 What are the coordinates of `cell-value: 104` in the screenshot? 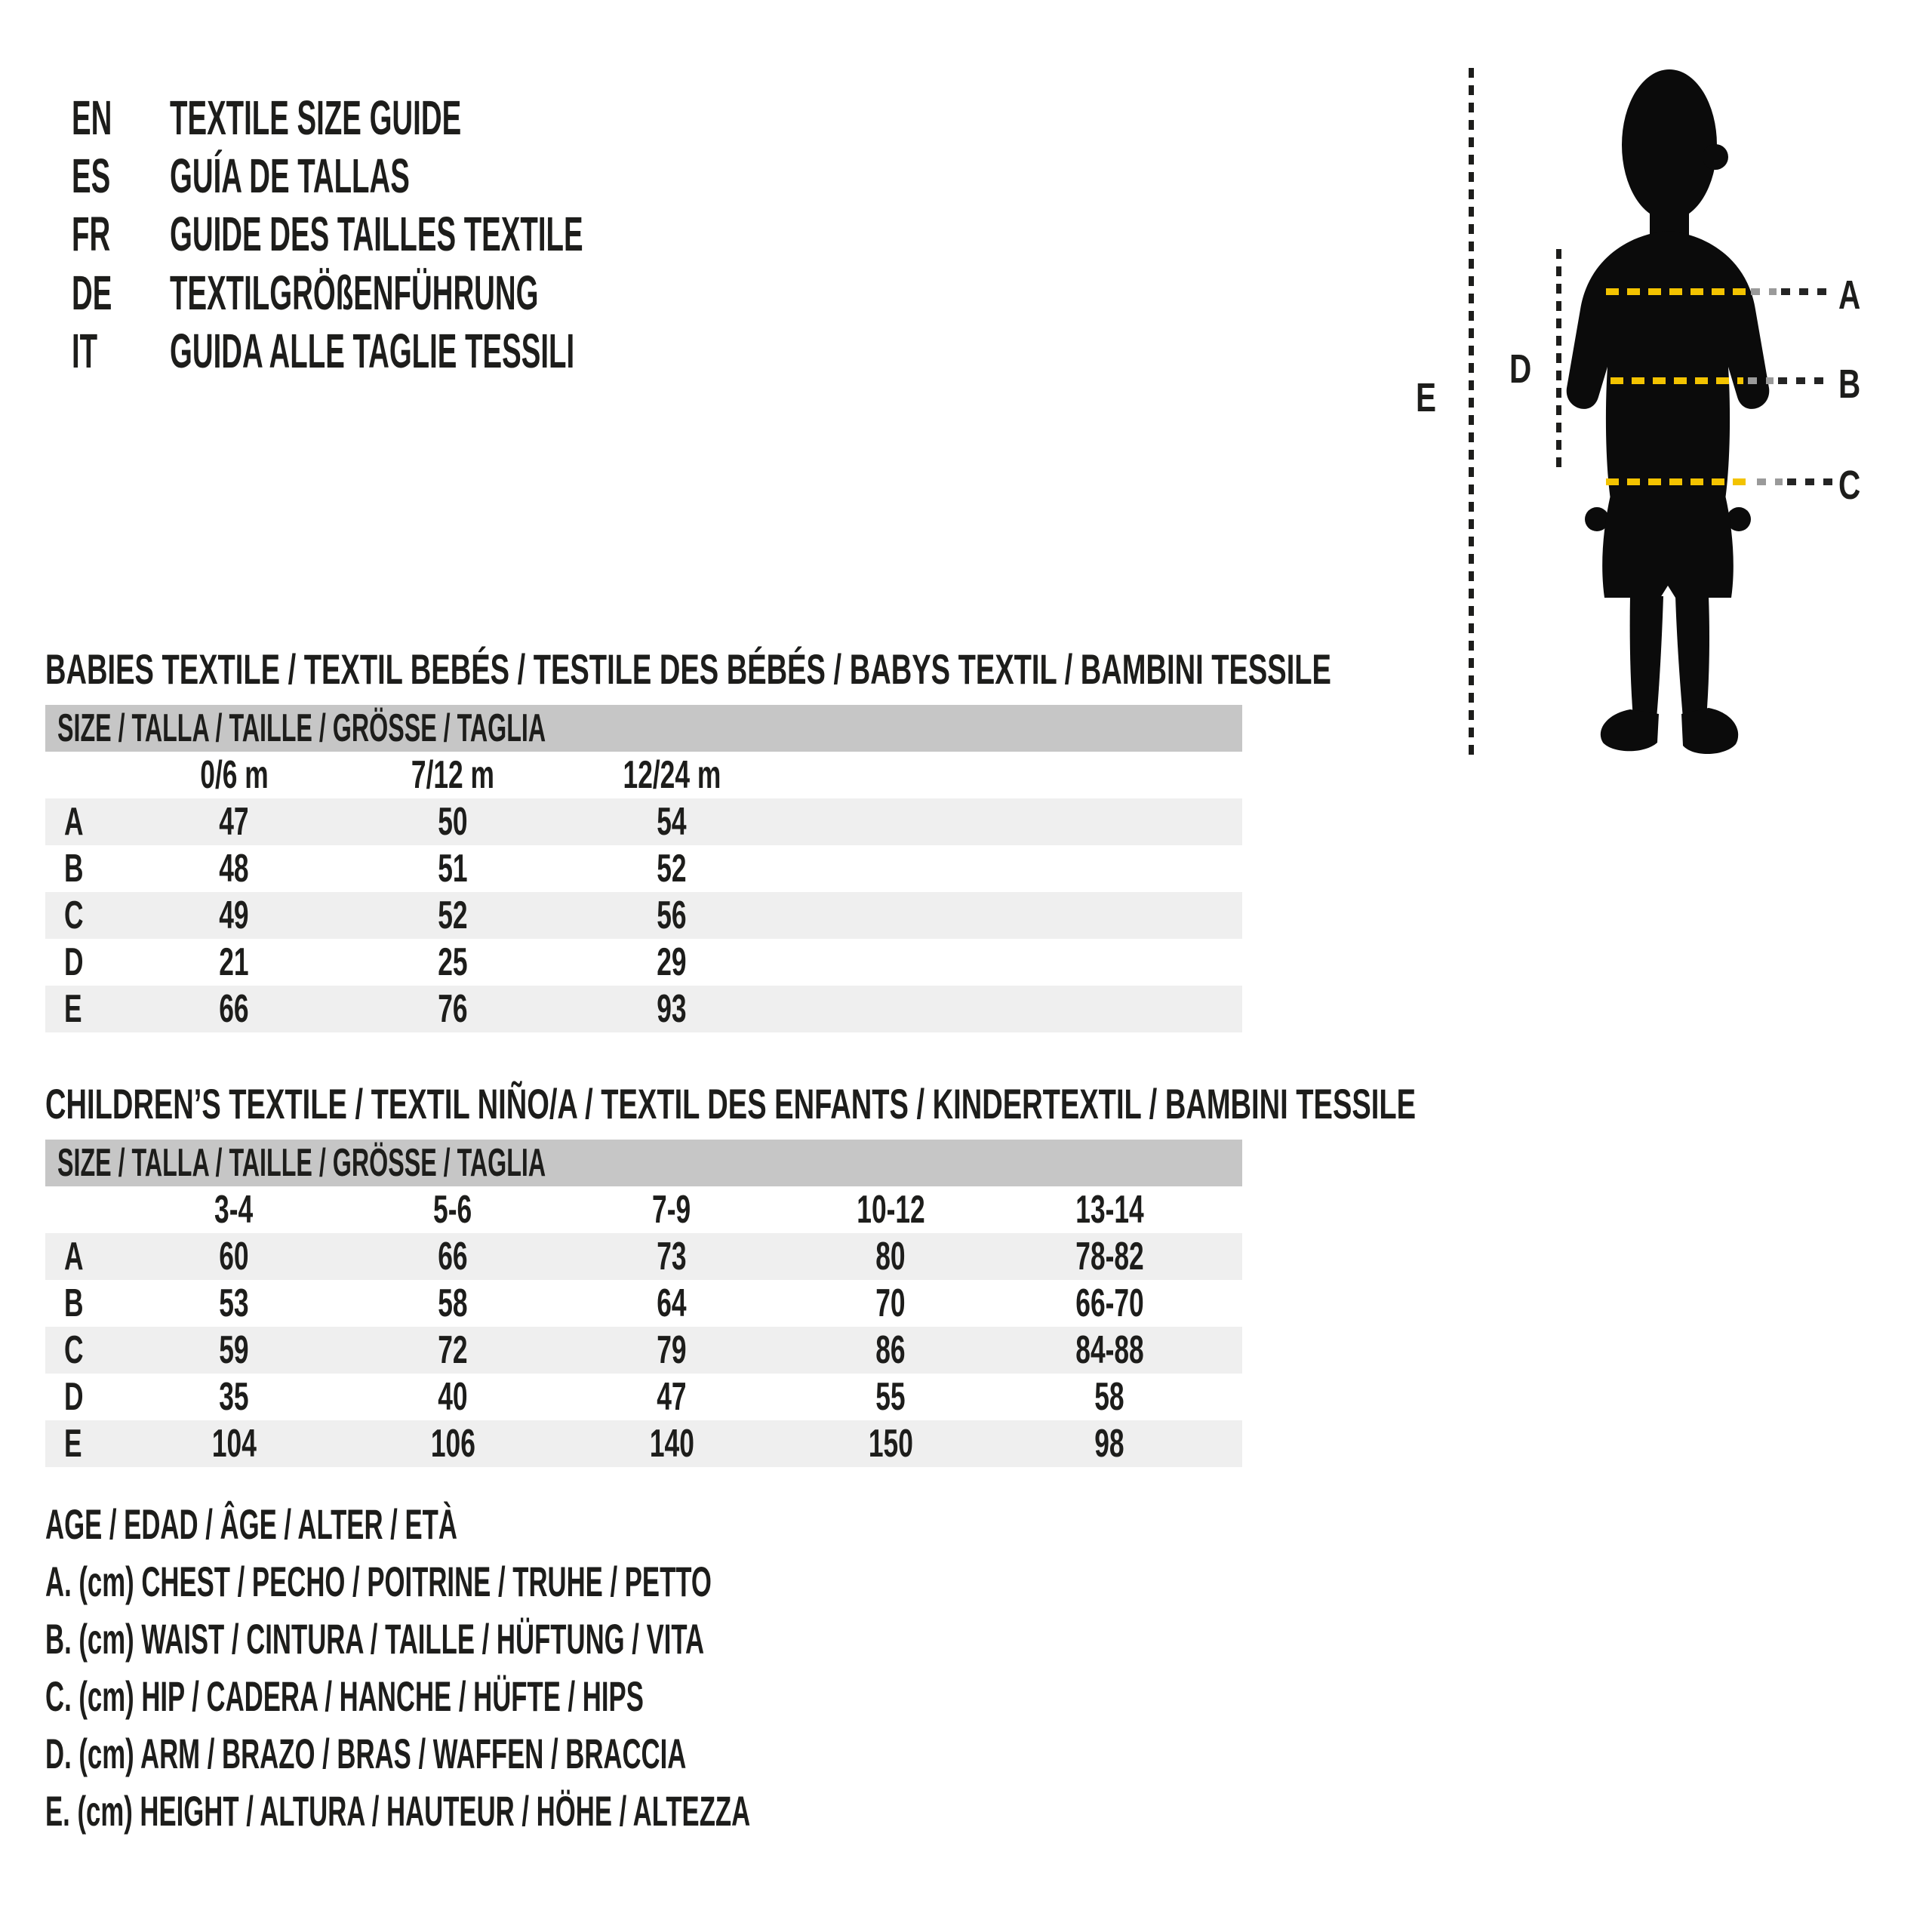 It's located at (234, 1444).